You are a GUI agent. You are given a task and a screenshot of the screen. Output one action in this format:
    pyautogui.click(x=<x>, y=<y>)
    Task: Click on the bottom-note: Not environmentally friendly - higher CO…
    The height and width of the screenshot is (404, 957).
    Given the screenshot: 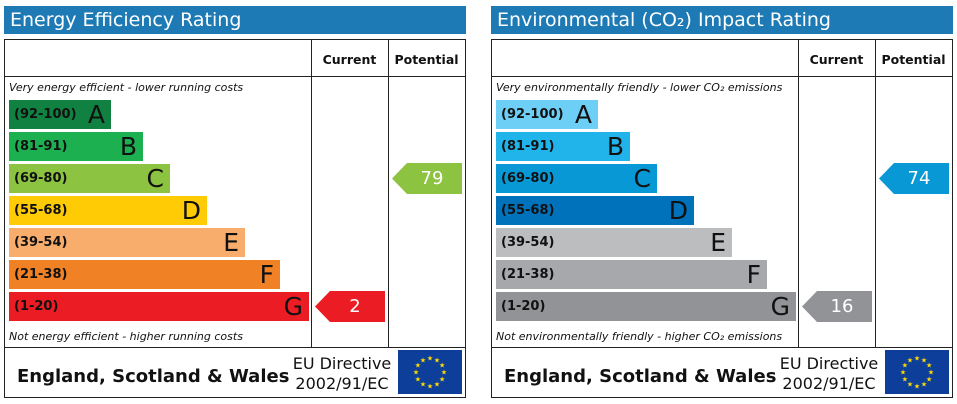 What is the action you would take?
    pyautogui.click(x=639, y=336)
    